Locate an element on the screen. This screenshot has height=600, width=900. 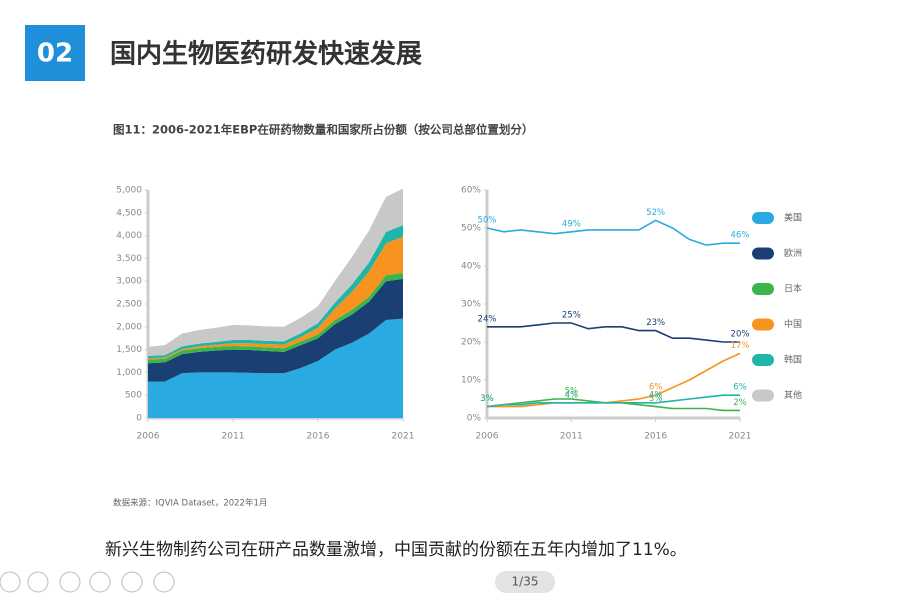
y-tick-label: 30% is located at coordinates (471, 305).